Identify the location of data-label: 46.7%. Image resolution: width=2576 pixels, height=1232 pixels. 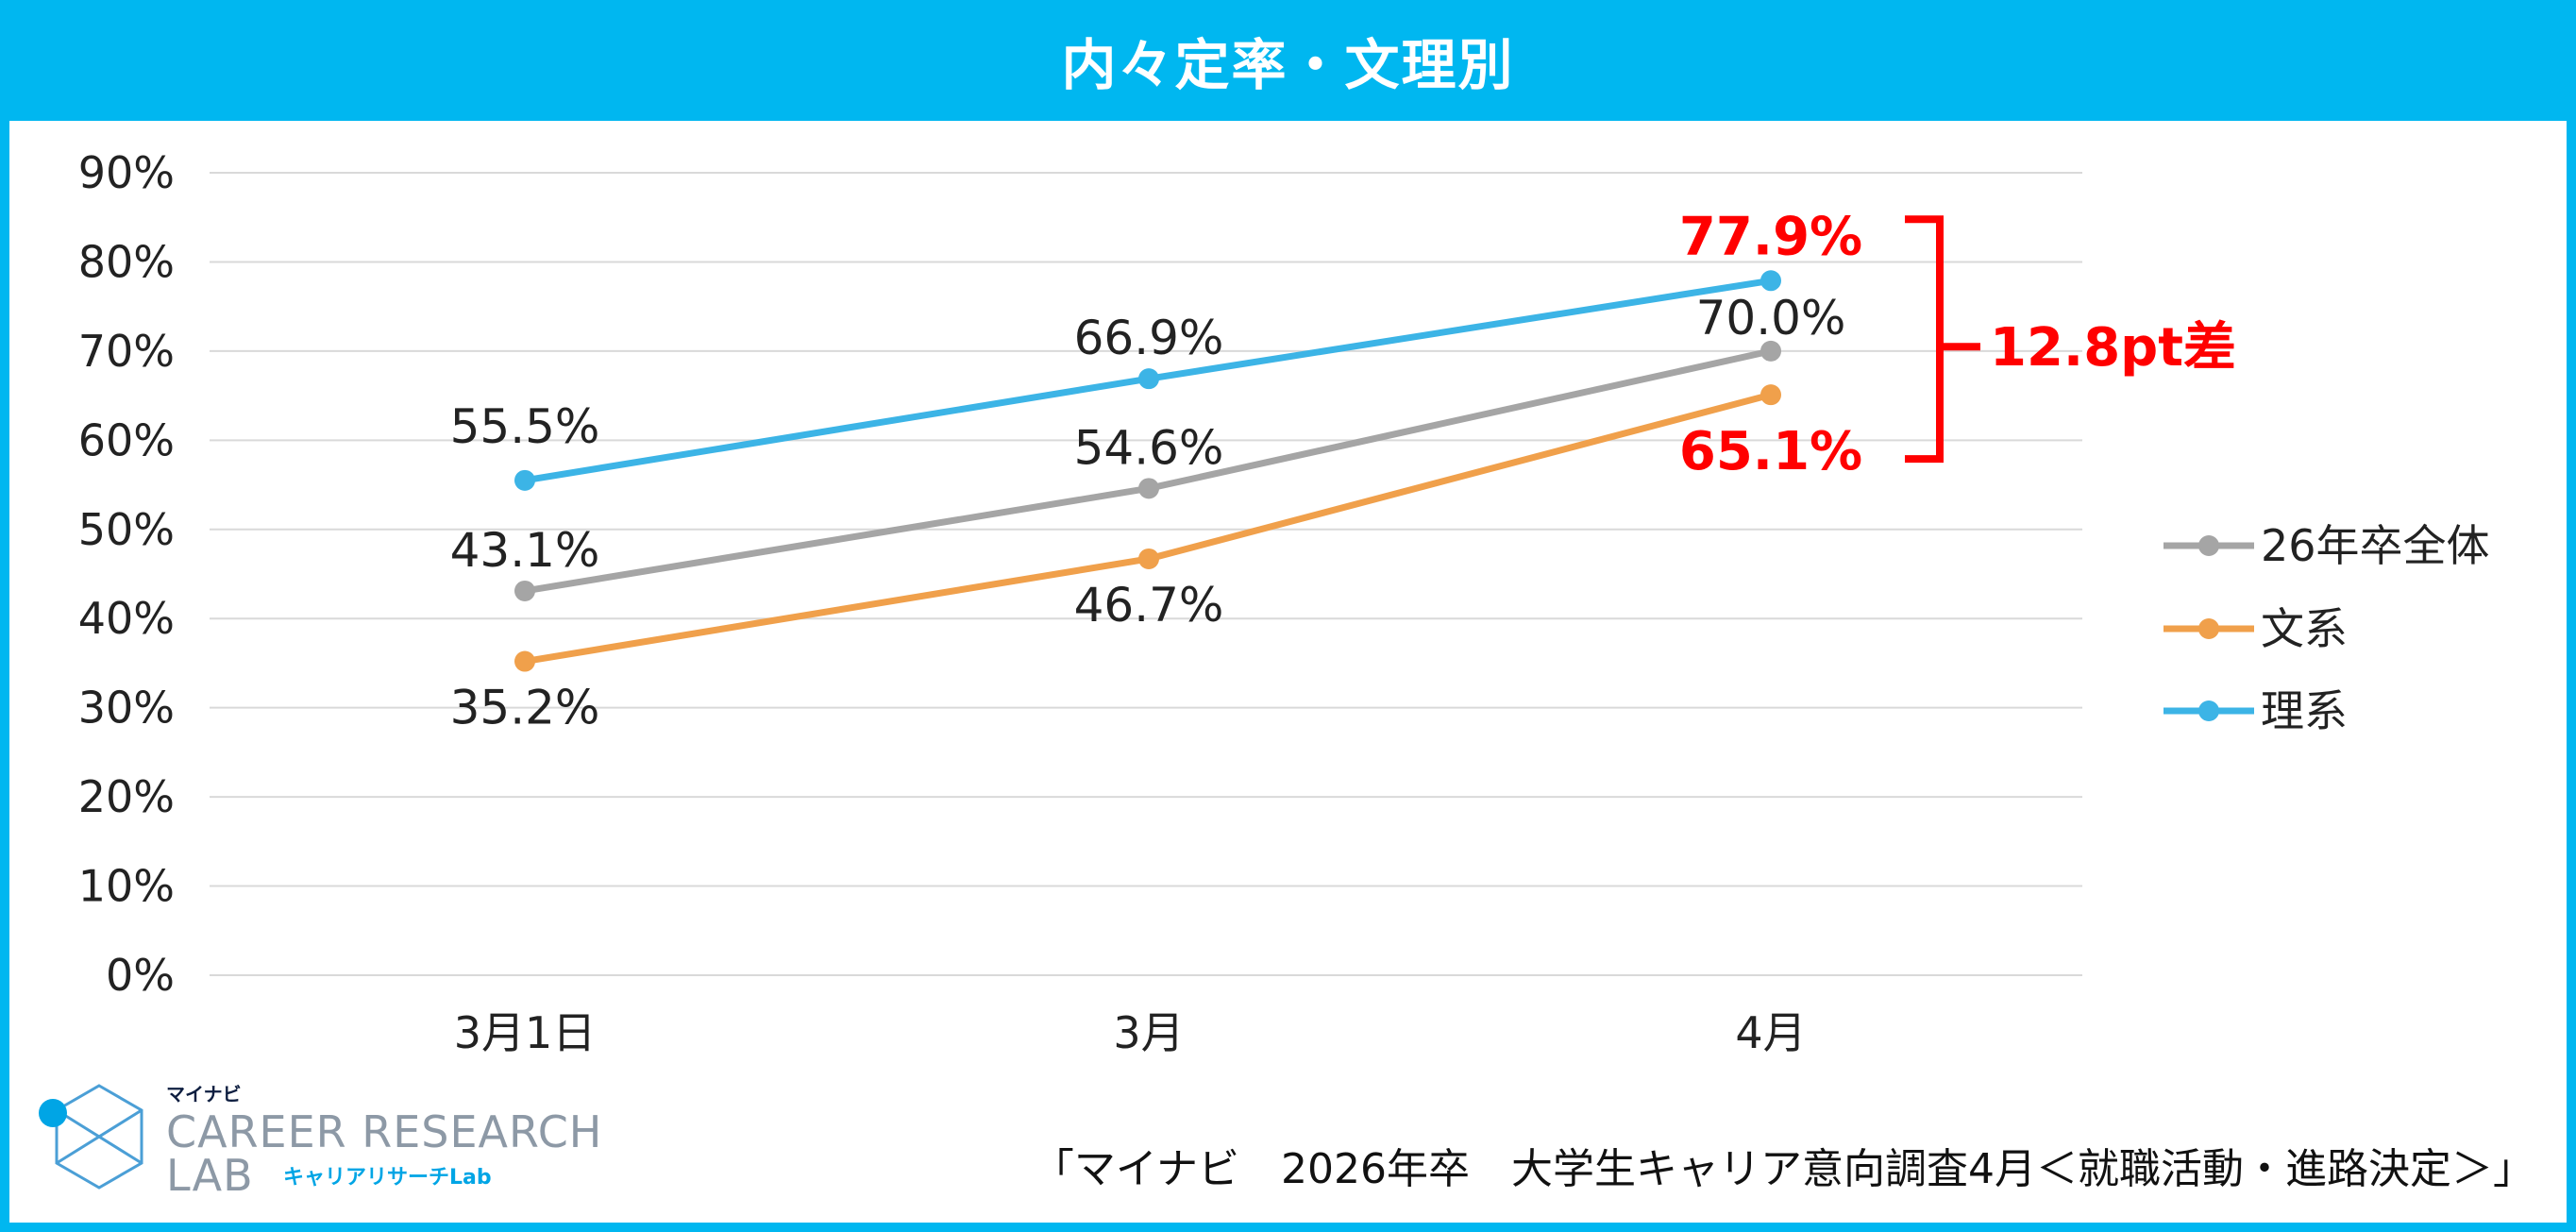
(1149, 605).